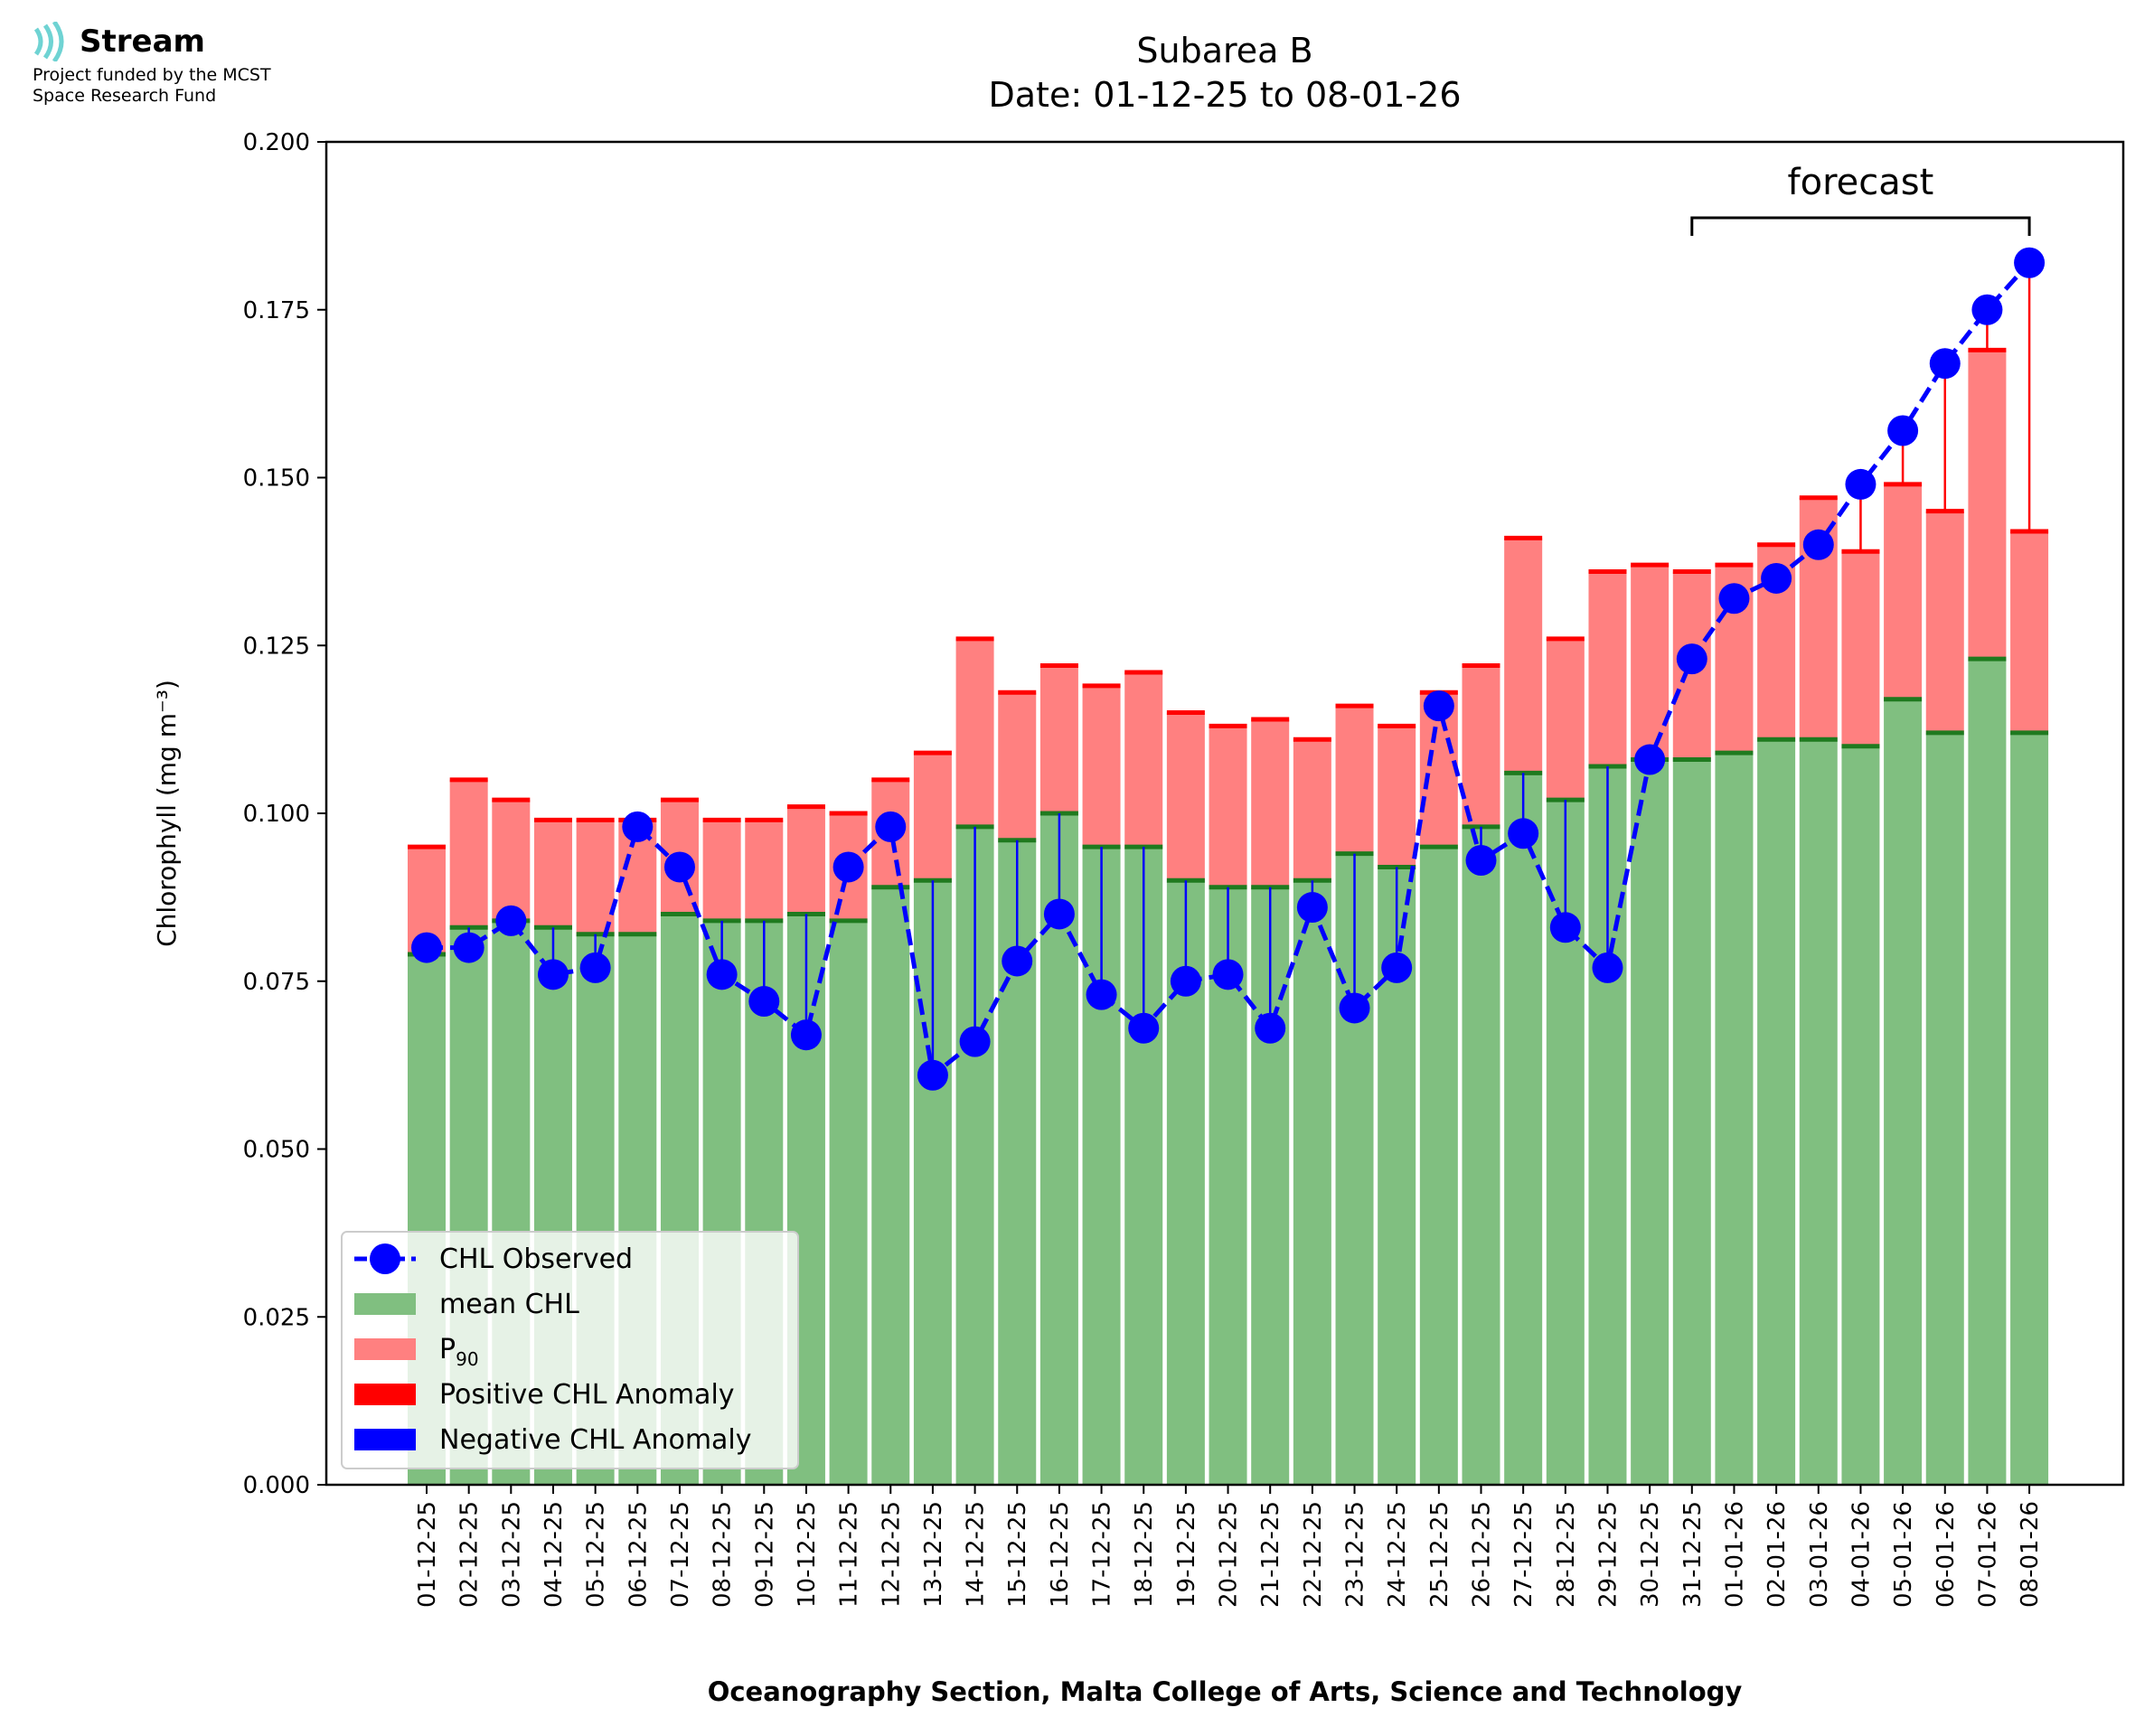  Describe the element at coordinates (385, 1395) in the screenshot. I see `legend-positive-swatch` at that location.